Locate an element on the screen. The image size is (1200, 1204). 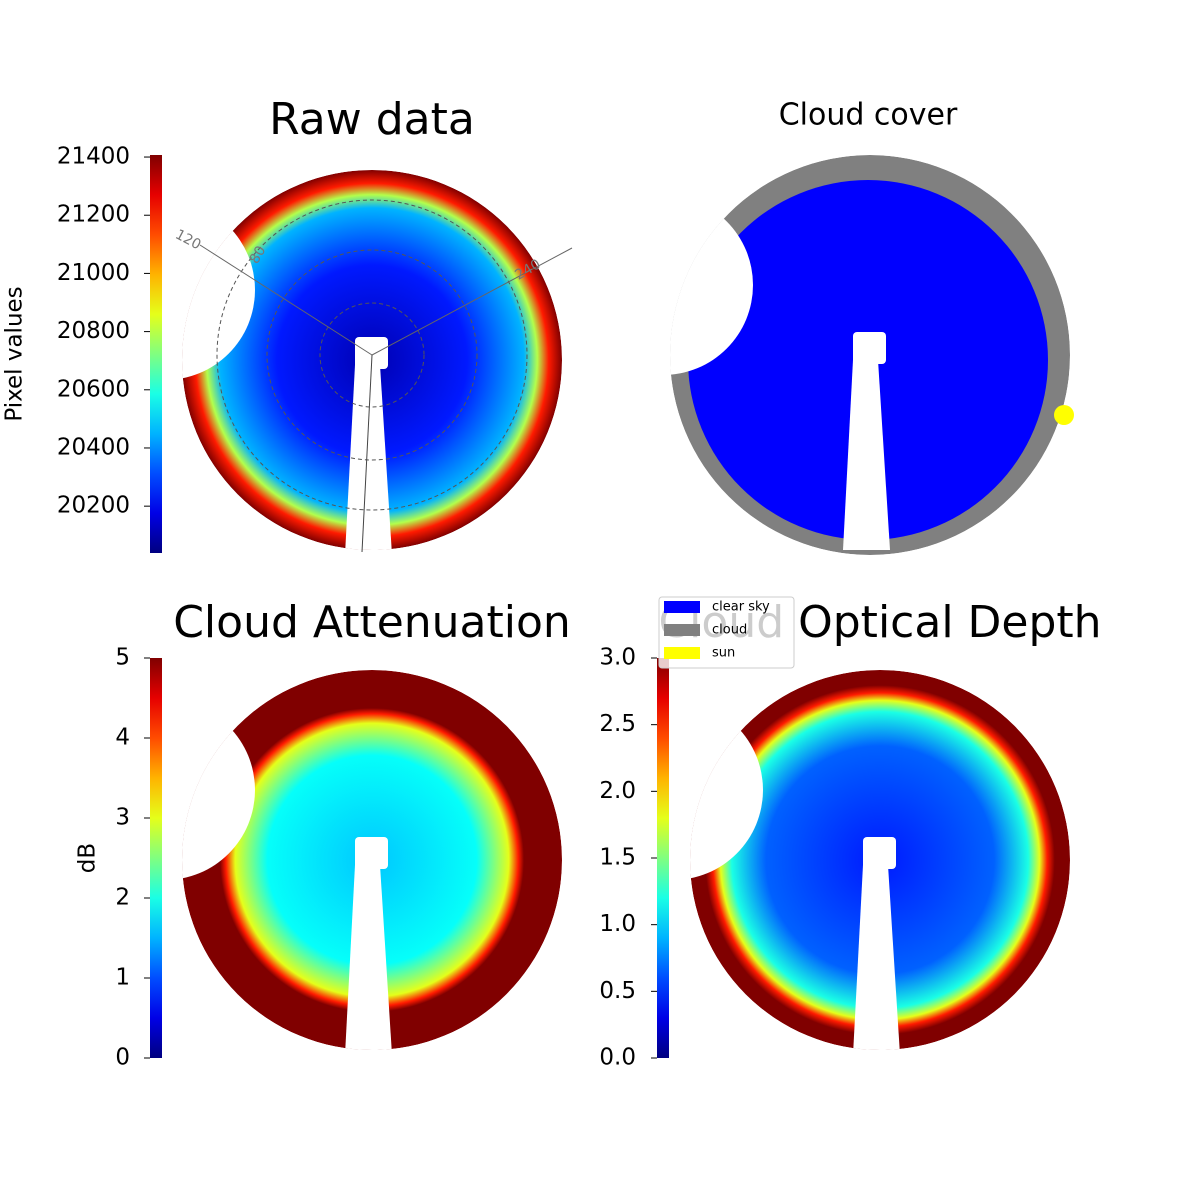
colorbar-tick-label: 21200 is located at coordinates (93, 215).